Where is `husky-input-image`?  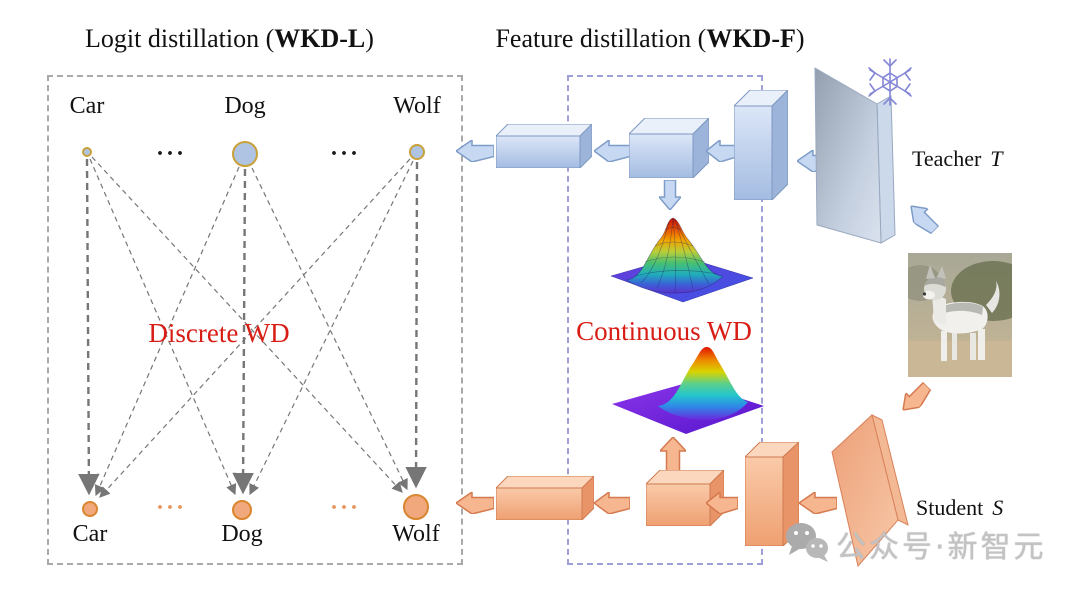
husky-input-image is located at coordinates (960, 315).